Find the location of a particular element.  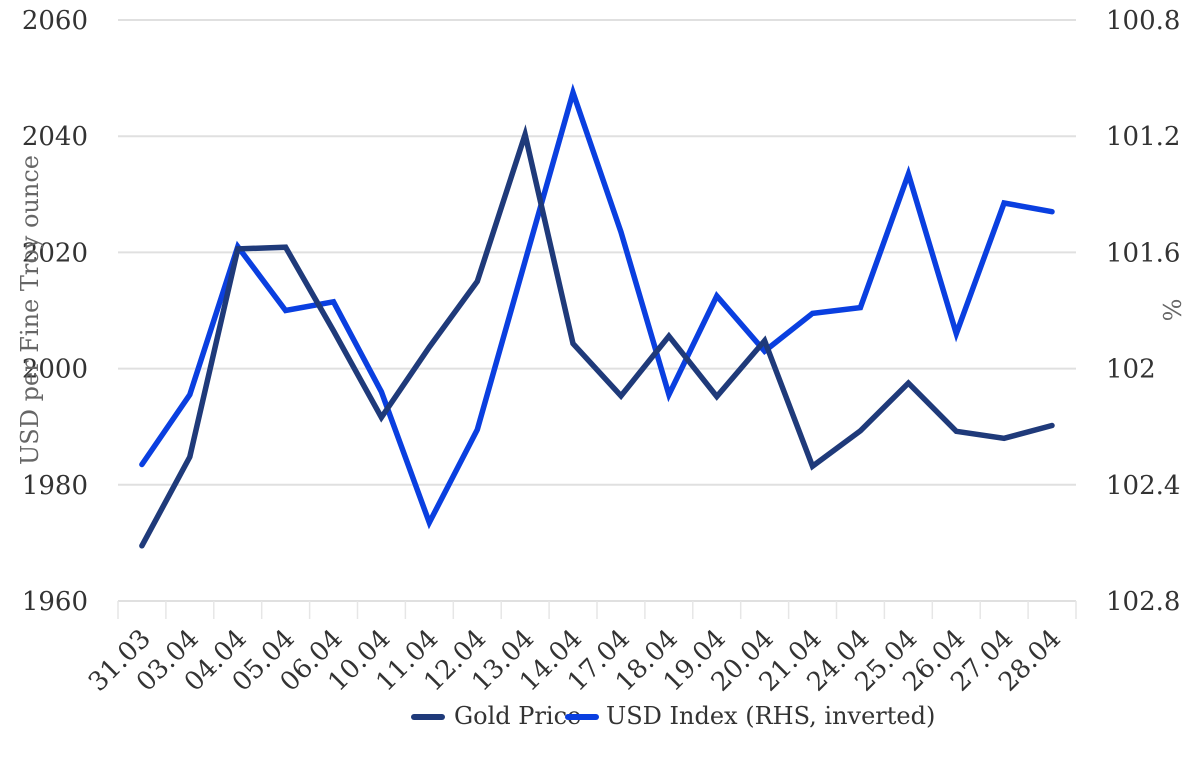

y-tick-label-right: 102.8 is located at coordinates (1143, 602).